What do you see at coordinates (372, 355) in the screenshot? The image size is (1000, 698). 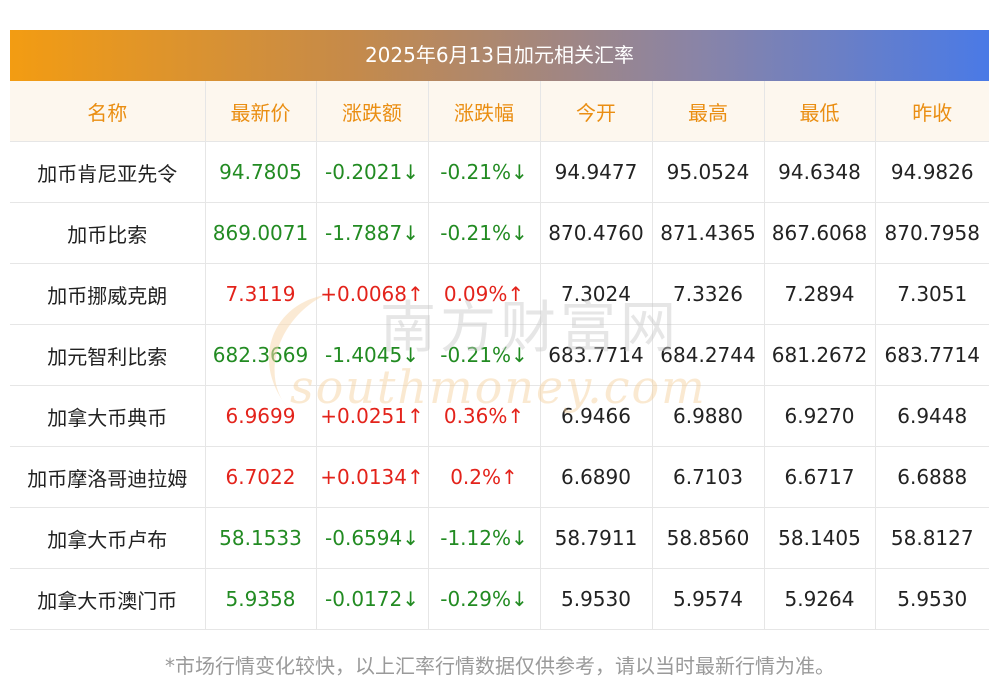 I see `cell-change: -1.4045↓` at bounding box center [372, 355].